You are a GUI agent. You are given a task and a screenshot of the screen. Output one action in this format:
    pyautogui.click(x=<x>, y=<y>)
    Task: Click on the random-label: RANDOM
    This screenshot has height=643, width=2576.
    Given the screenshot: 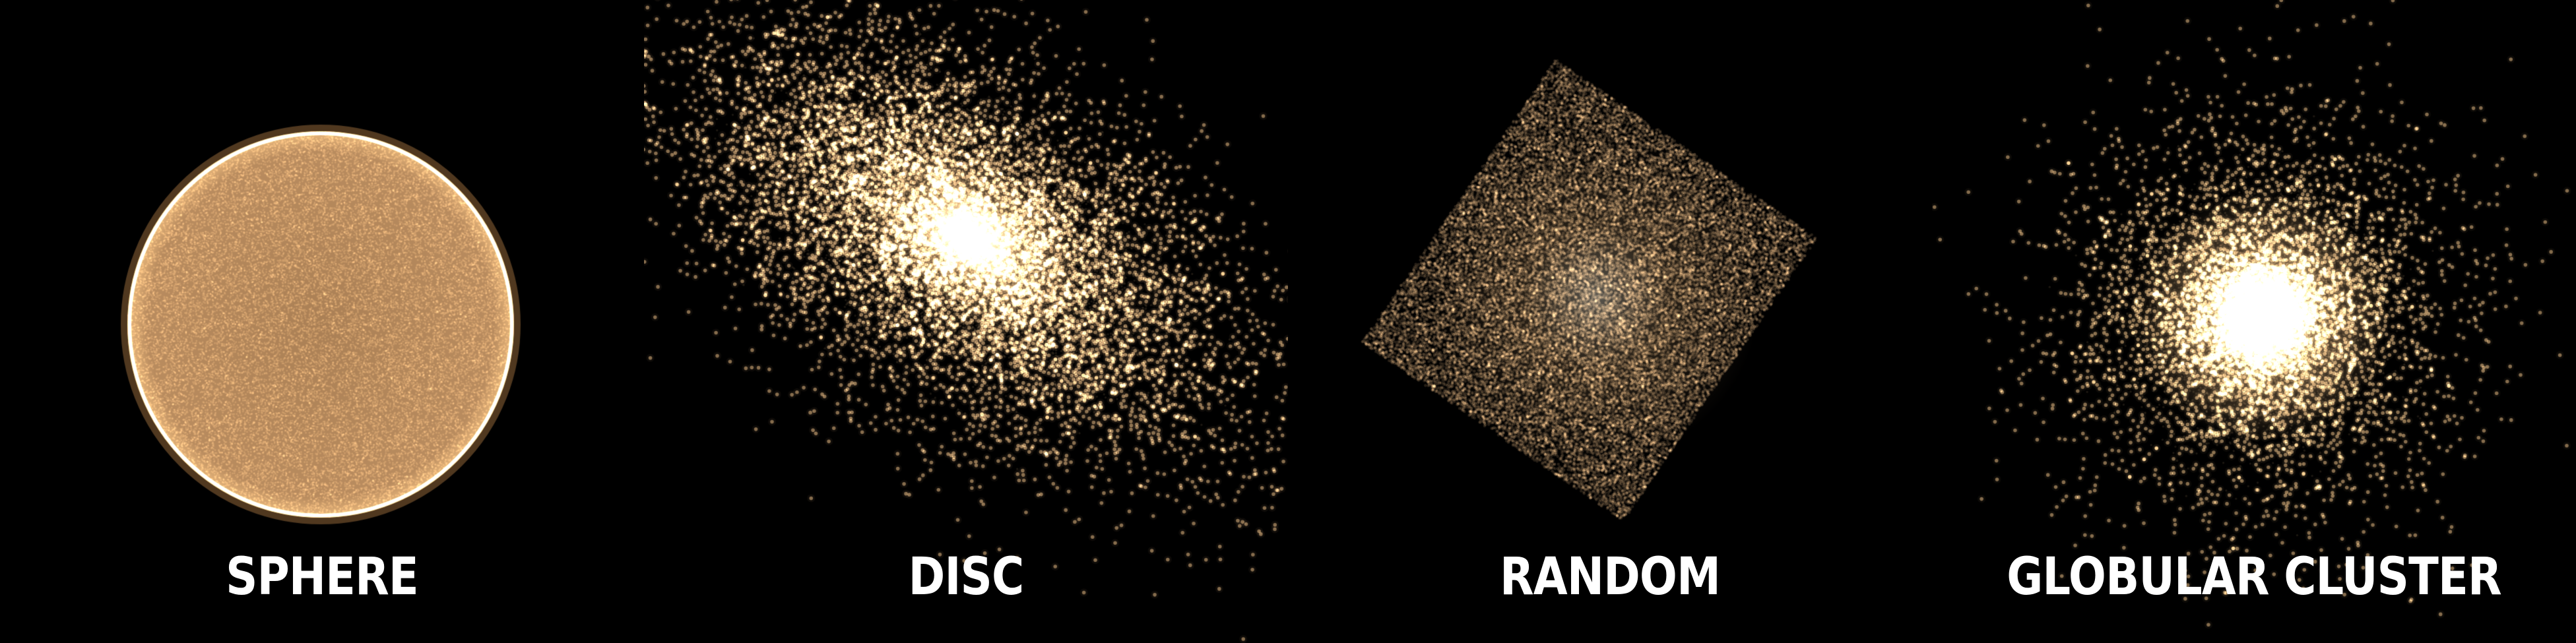 What is the action you would take?
    pyautogui.click(x=1610, y=577)
    